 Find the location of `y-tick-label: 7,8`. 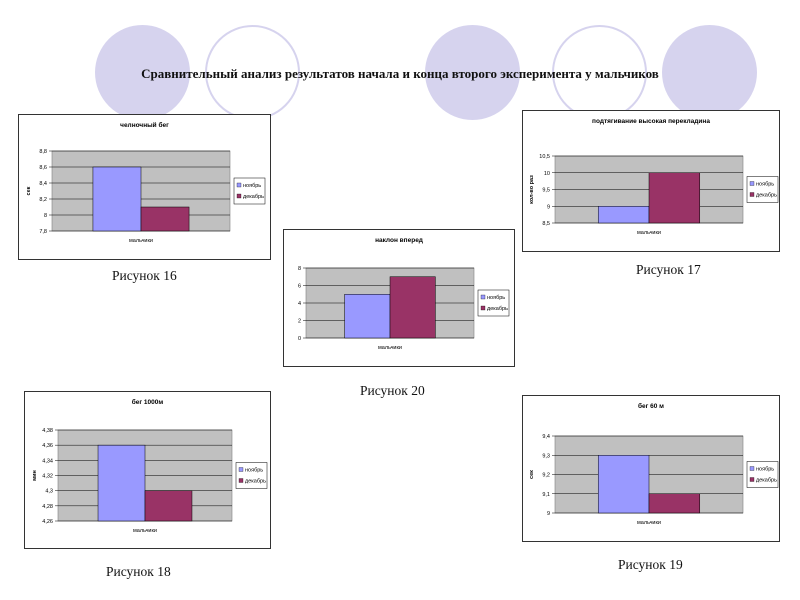

y-tick-label: 7,8 is located at coordinates (43, 232).